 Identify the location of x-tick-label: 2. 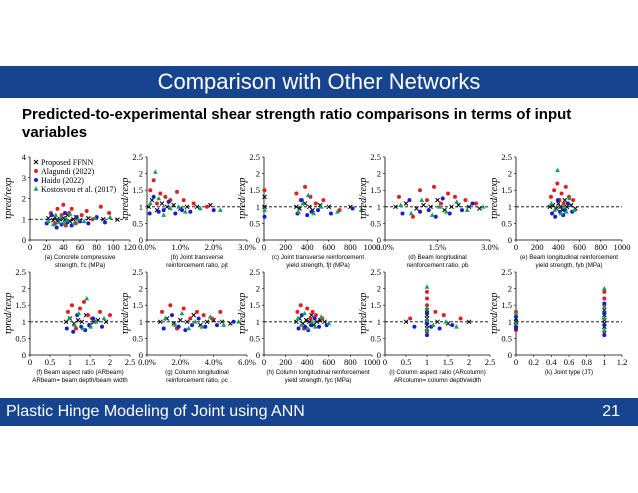
(110, 362).